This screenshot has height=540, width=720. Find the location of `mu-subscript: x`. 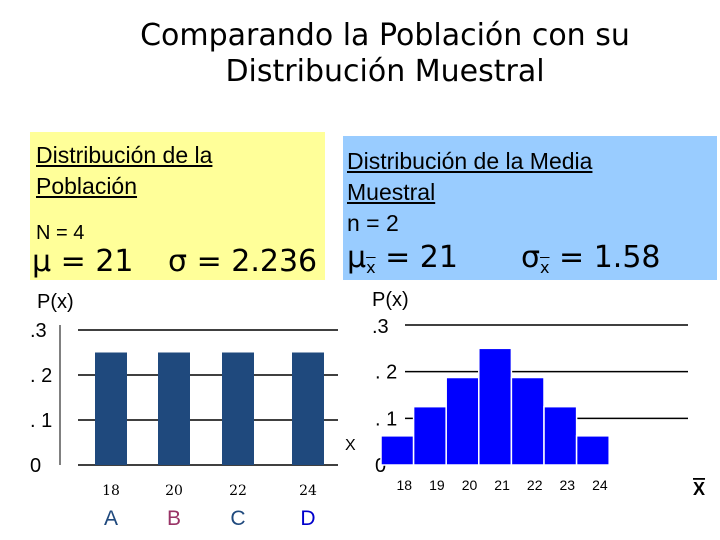

mu-subscript: x is located at coordinates (371, 267).